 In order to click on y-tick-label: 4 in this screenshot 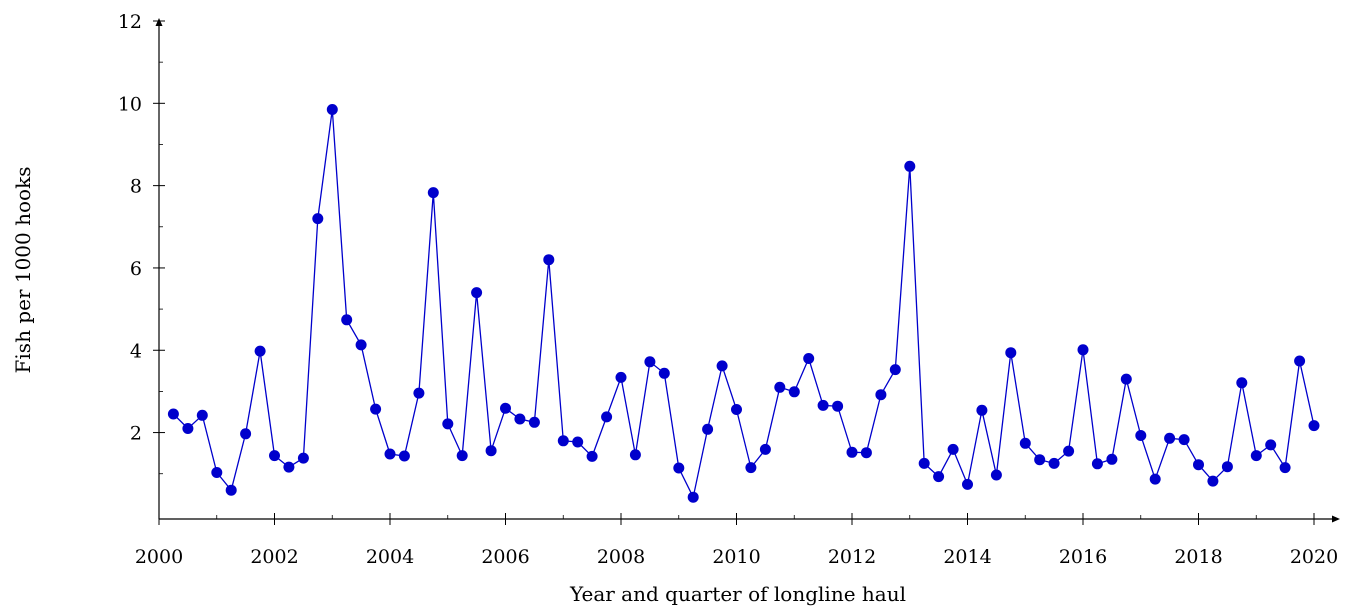, I will do `click(136, 351)`.